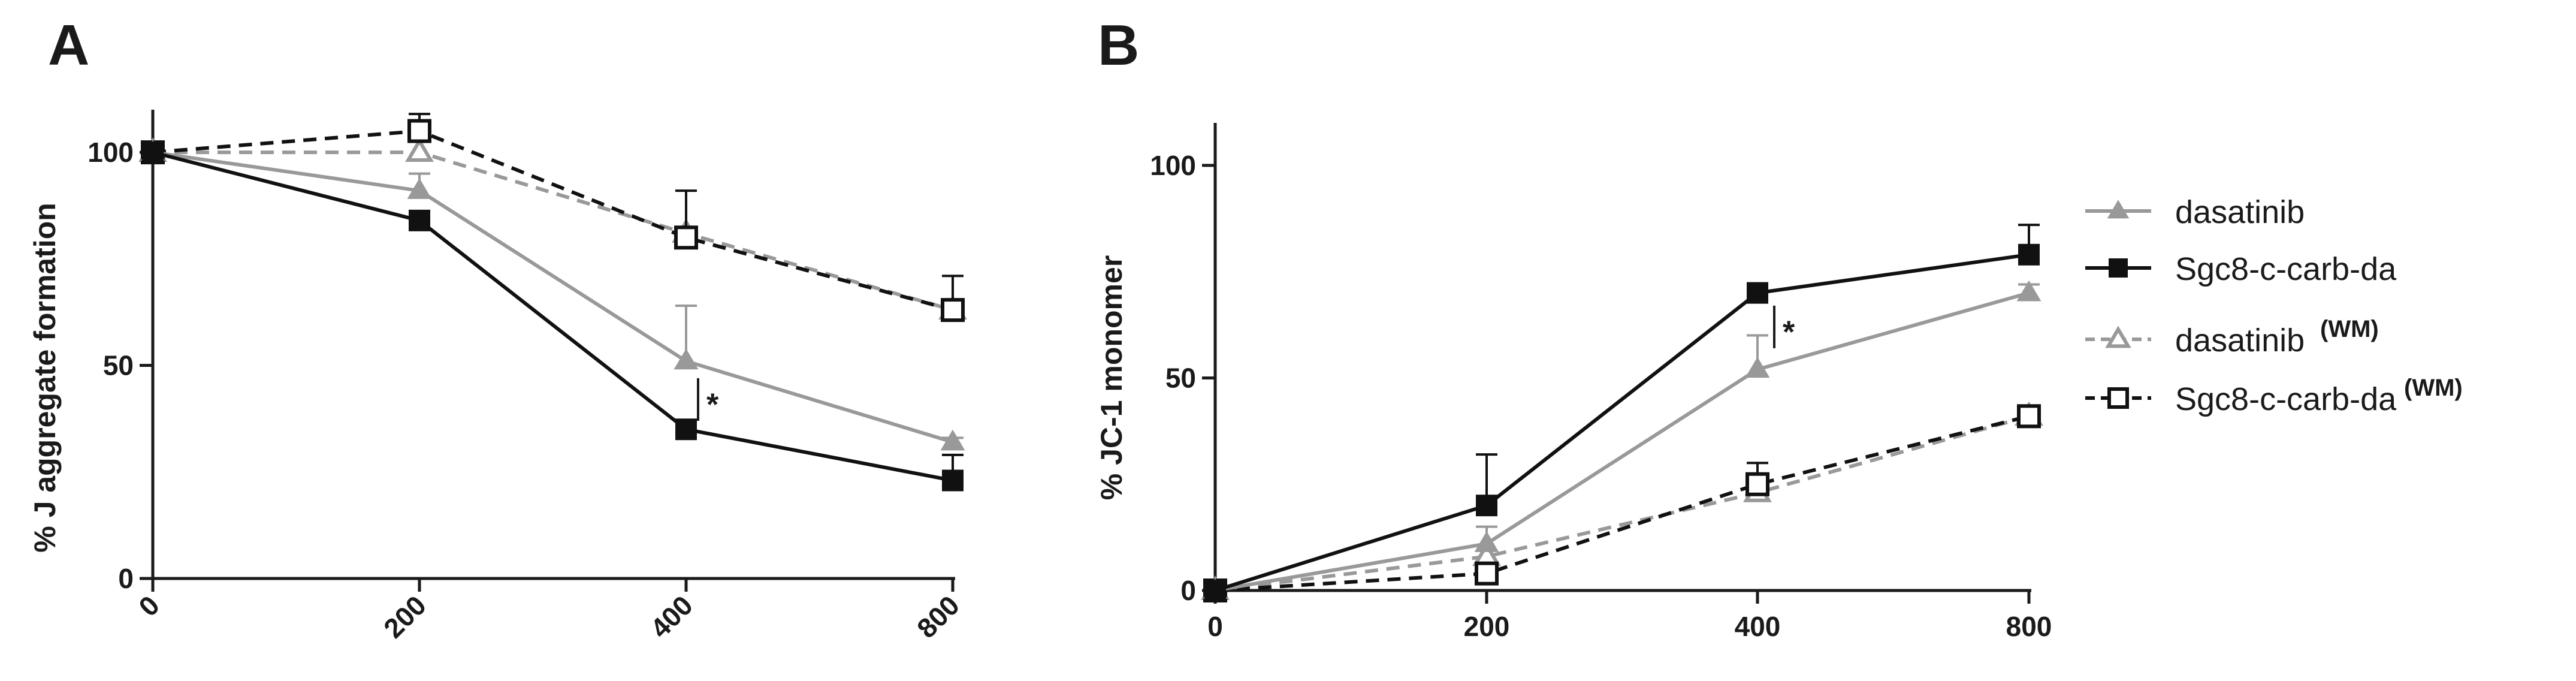  I want to click on panel-b-dasatinib-line, so click(1623, 442).